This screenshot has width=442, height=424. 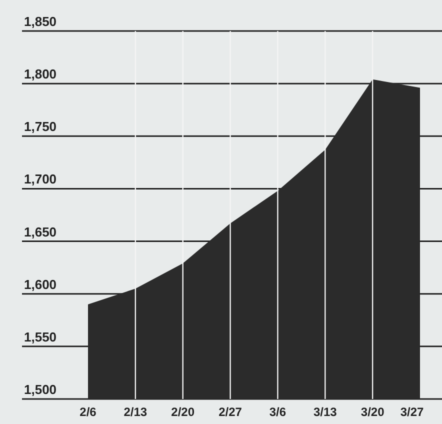 What do you see at coordinates (40, 21) in the screenshot?
I see `y-tick-label: 1,850` at bounding box center [40, 21].